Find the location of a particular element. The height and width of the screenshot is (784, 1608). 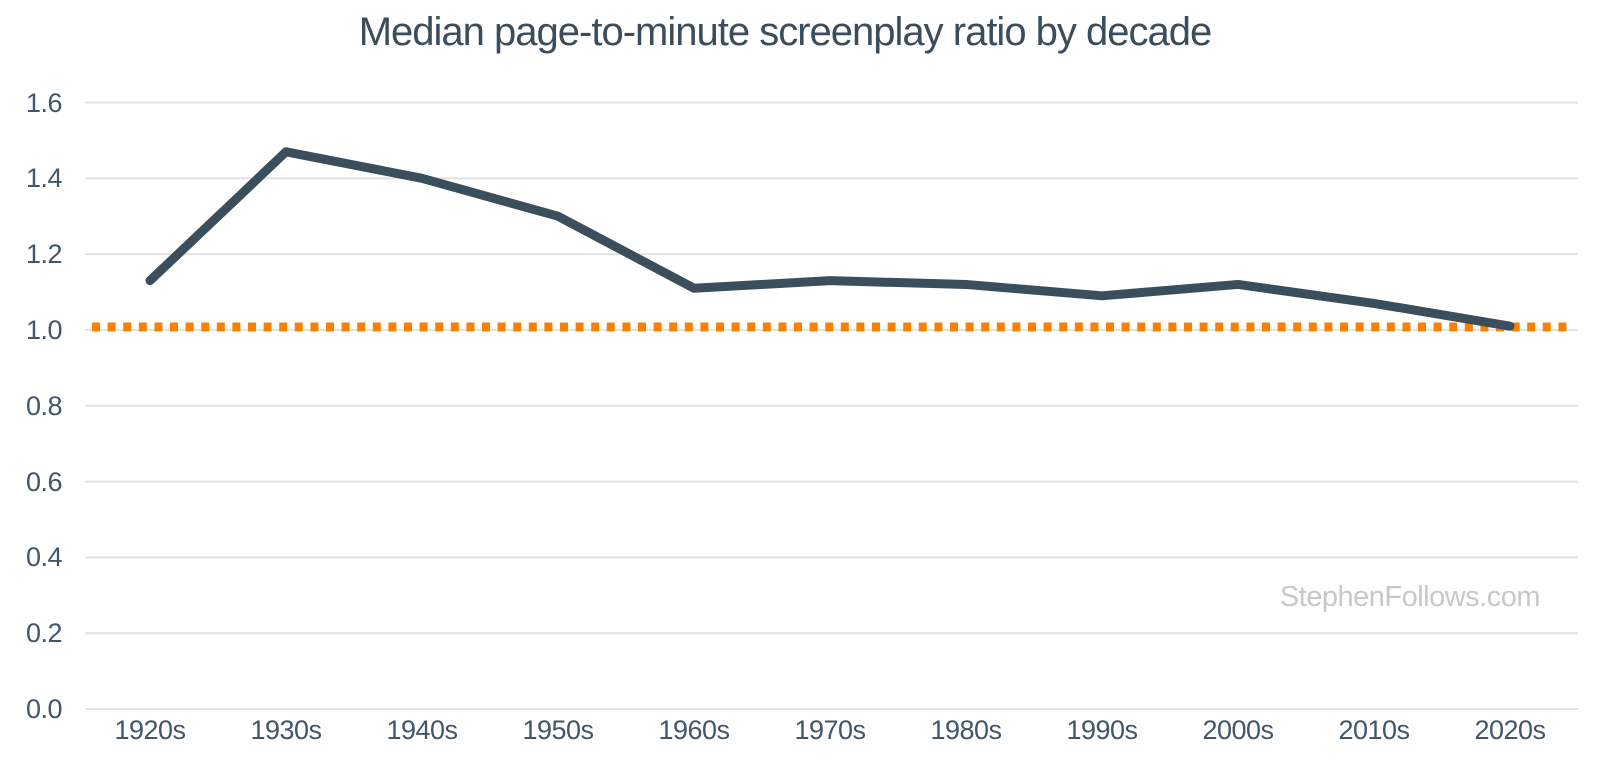

x-axis-tick-label: 1950s is located at coordinates (558, 730).